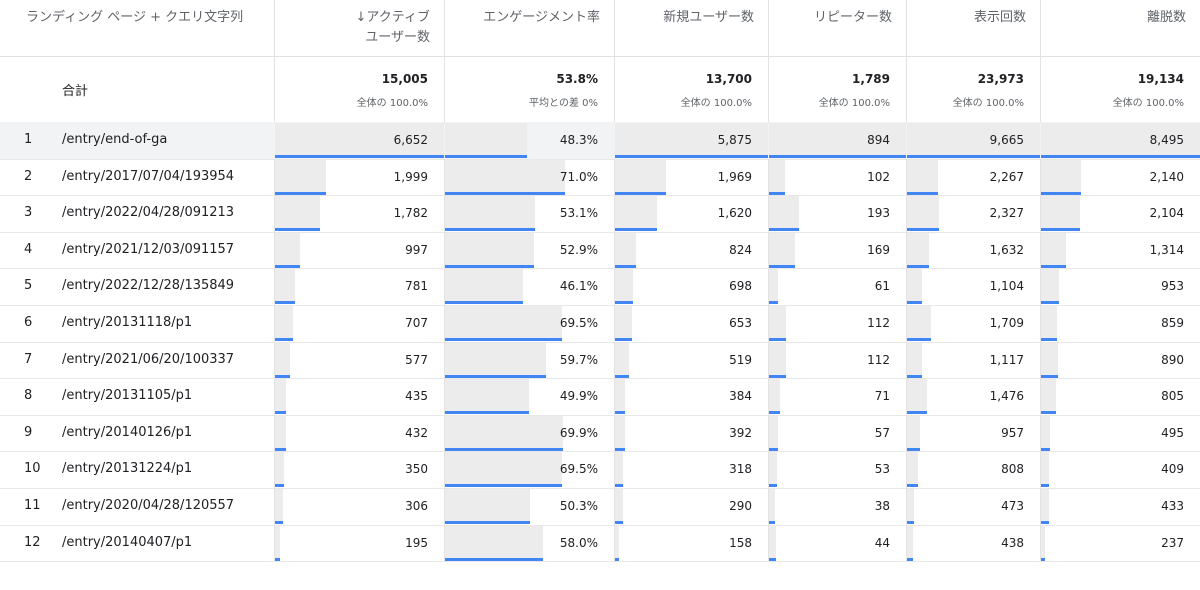 This screenshot has width=1200, height=590. What do you see at coordinates (75, 91) in the screenshot?
I see `totals-label: 合計` at bounding box center [75, 91].